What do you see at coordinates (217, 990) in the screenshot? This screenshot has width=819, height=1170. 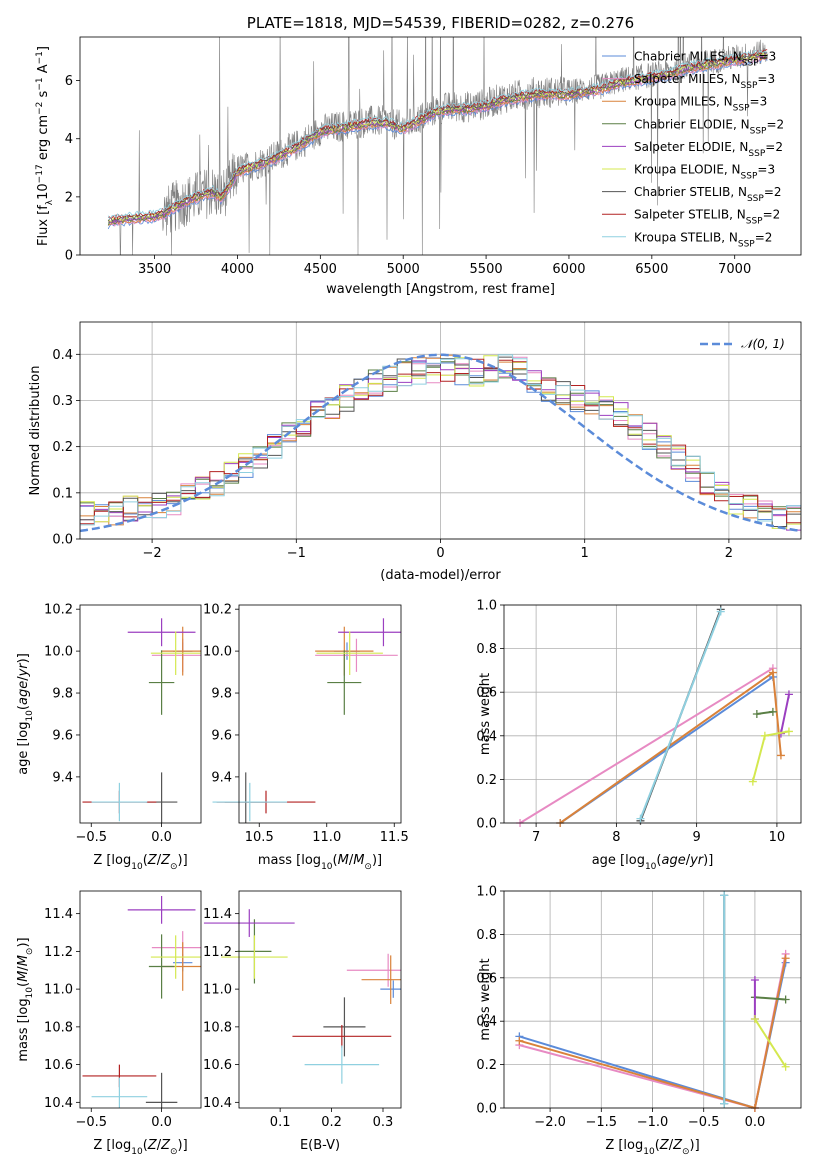 I see `y-tick-label: 11.0` at bounding box center [217, 990].